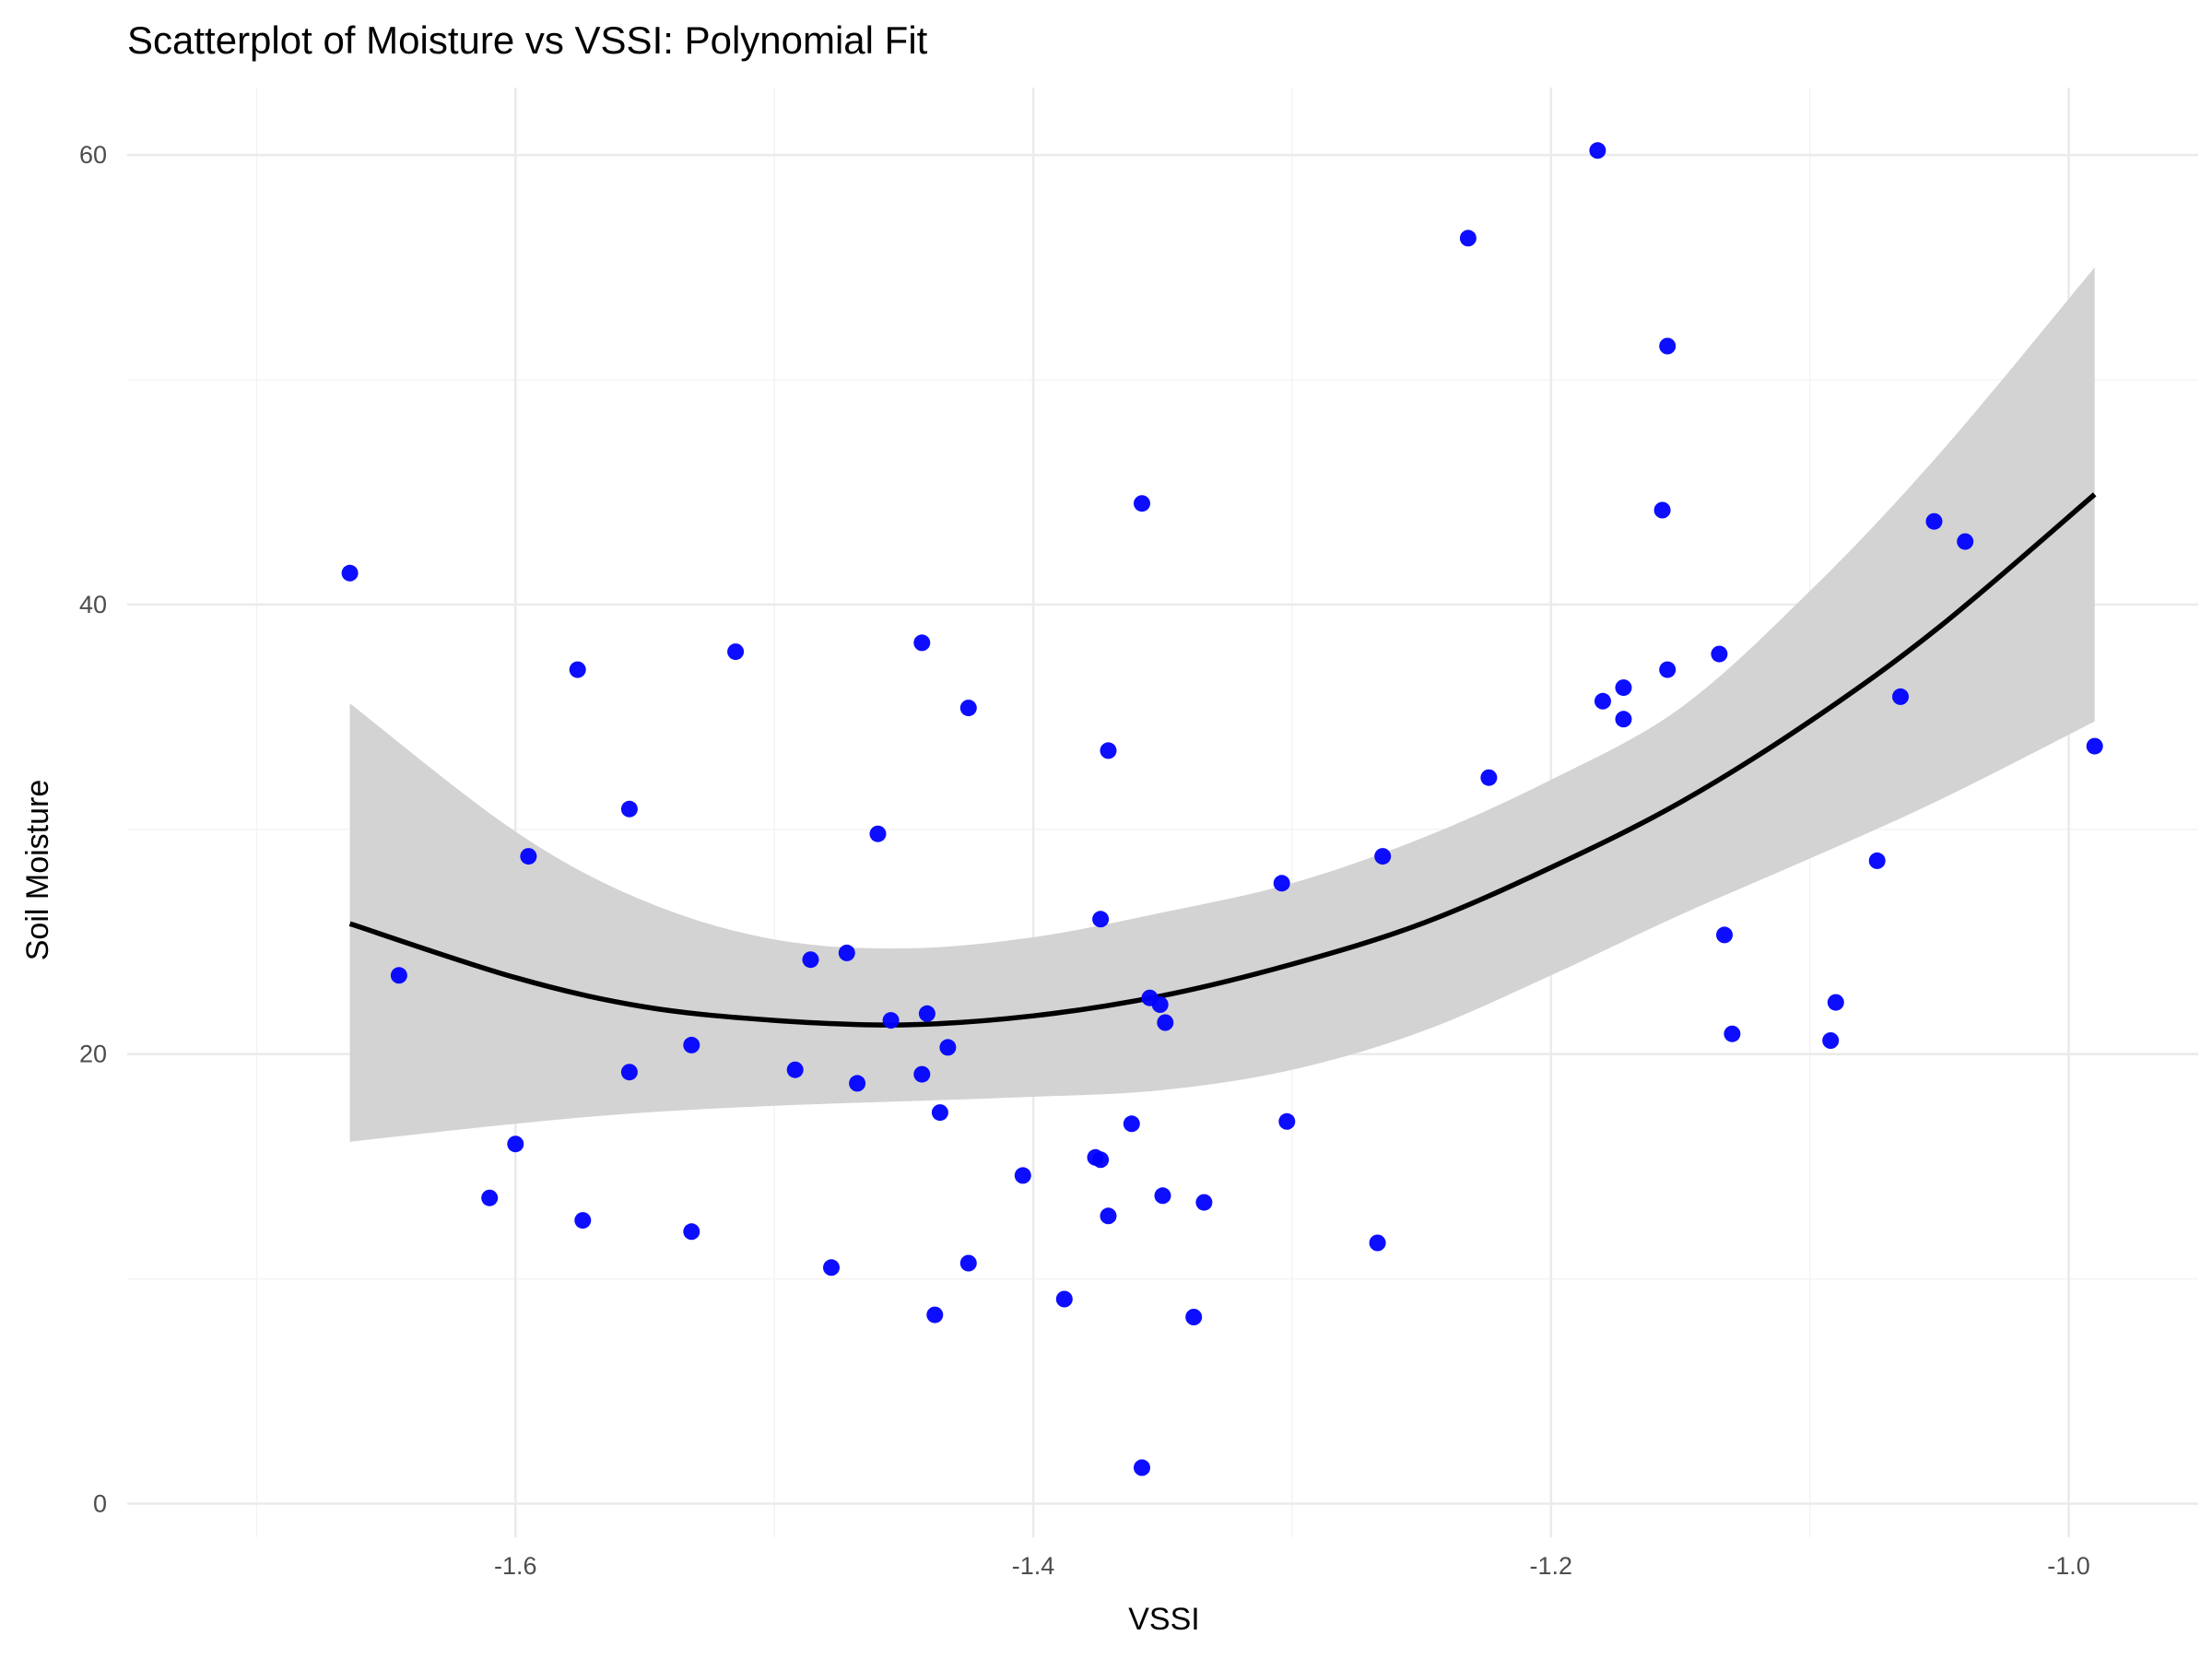 The image size is (2212, 1659). Describe the element at coordinates (100, 1503) in the screenshot. I see `y-tick-label: 0` at that location.